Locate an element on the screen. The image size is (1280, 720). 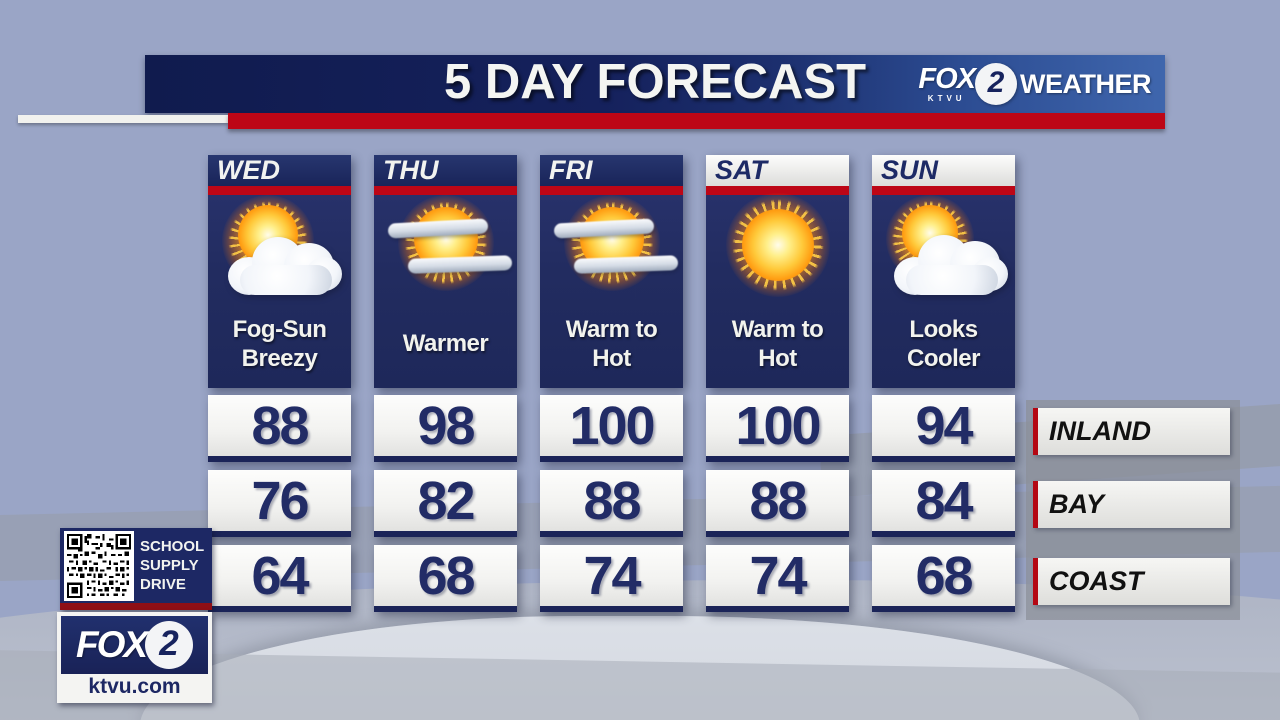
promo-line: SUPPLY is located at coordinates (169, 565).